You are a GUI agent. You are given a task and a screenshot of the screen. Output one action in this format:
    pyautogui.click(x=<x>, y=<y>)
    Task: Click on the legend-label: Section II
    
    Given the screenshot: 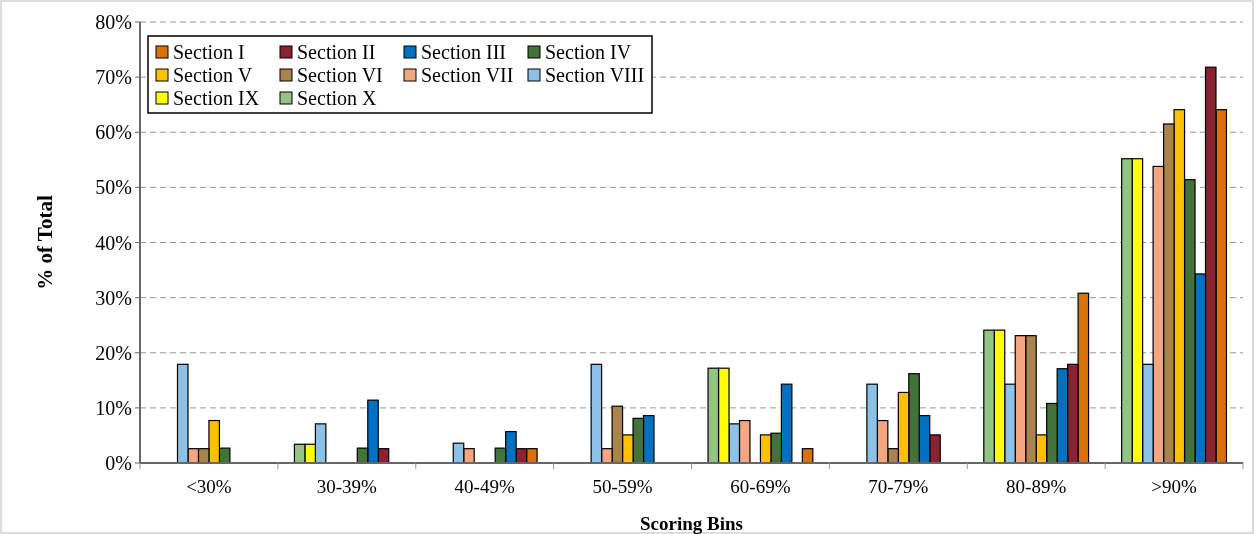 What is the action you would take?
    pyautogui.click(x=336, y=52)
    